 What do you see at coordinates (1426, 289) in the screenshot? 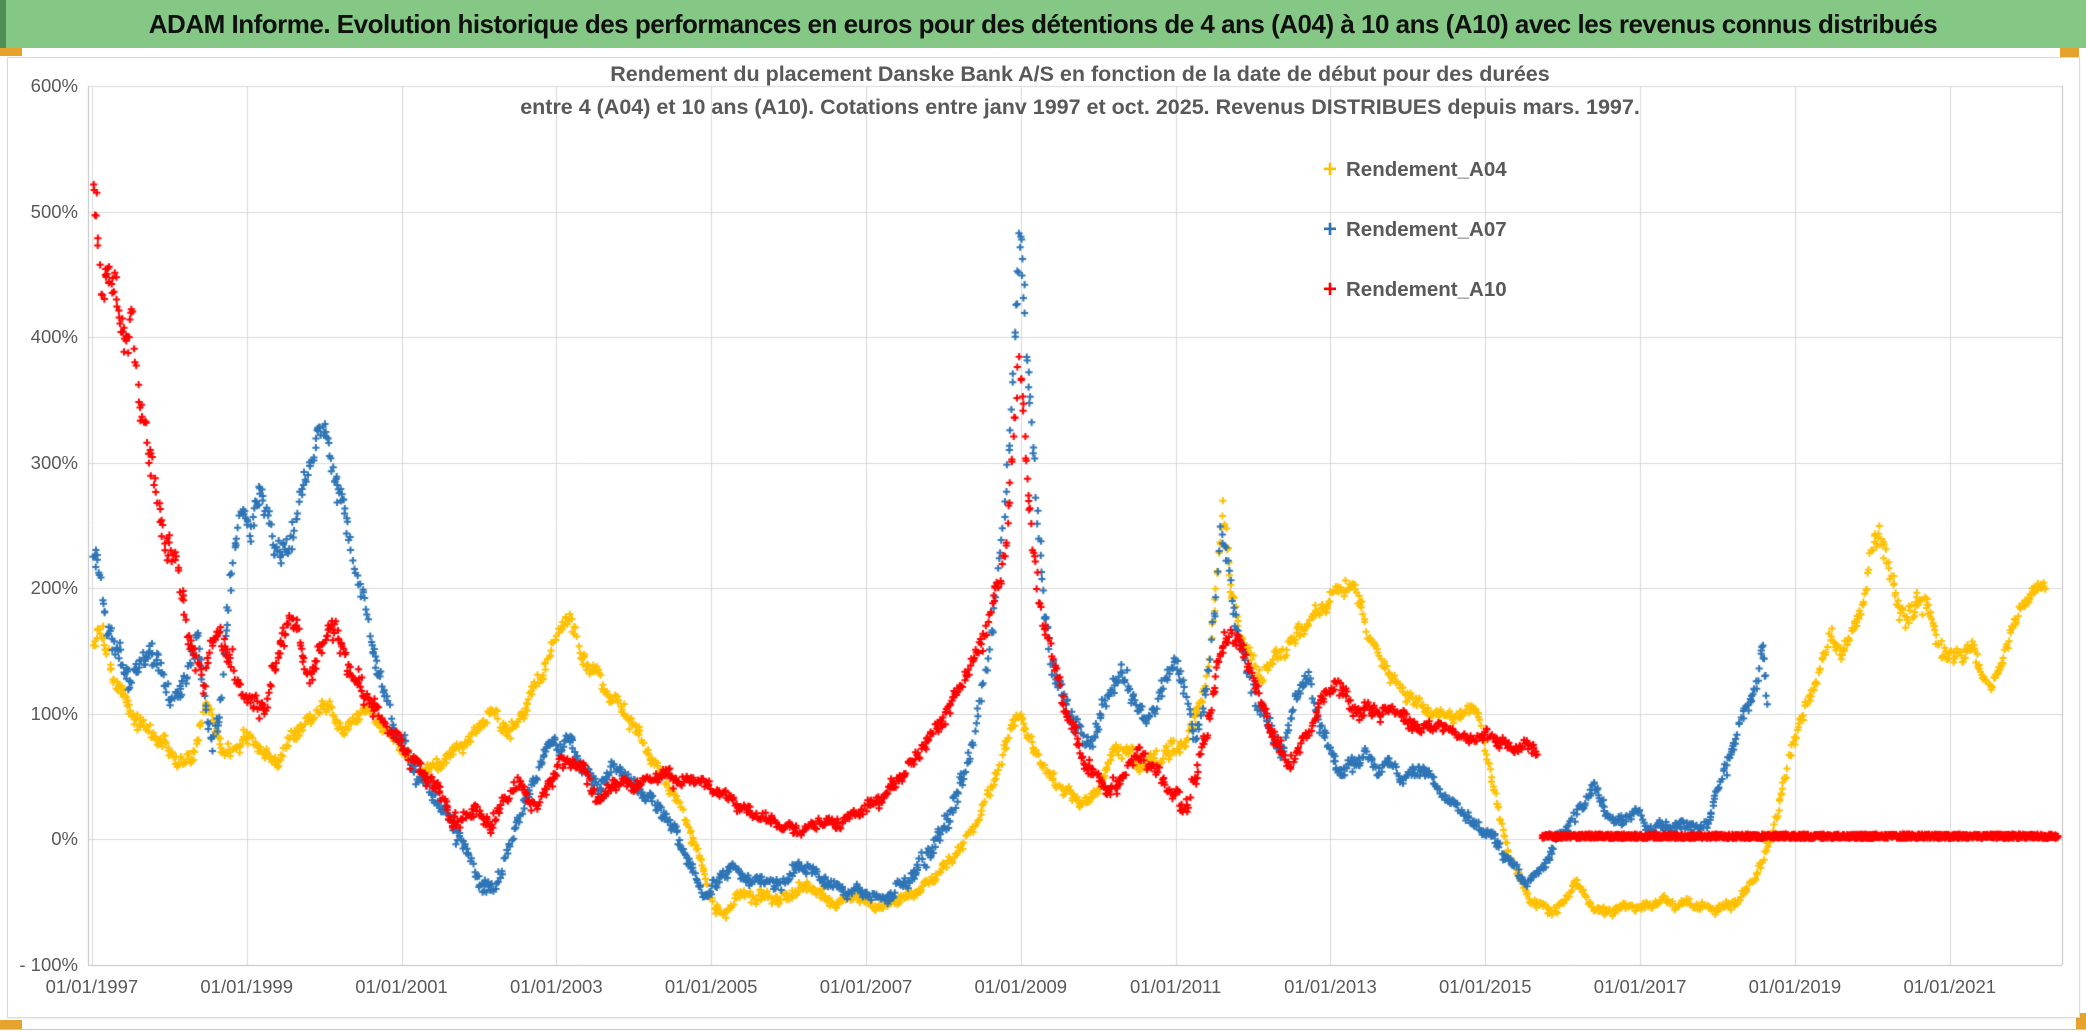
I see `legend-label: Rendement_A10` at bounding box center [1426, 289].